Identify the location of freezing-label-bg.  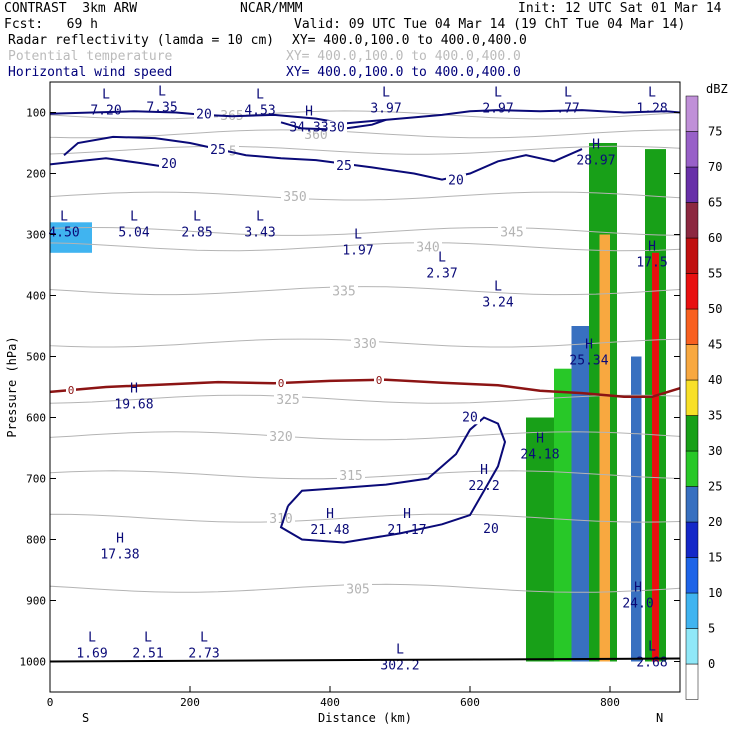
(379, 379).